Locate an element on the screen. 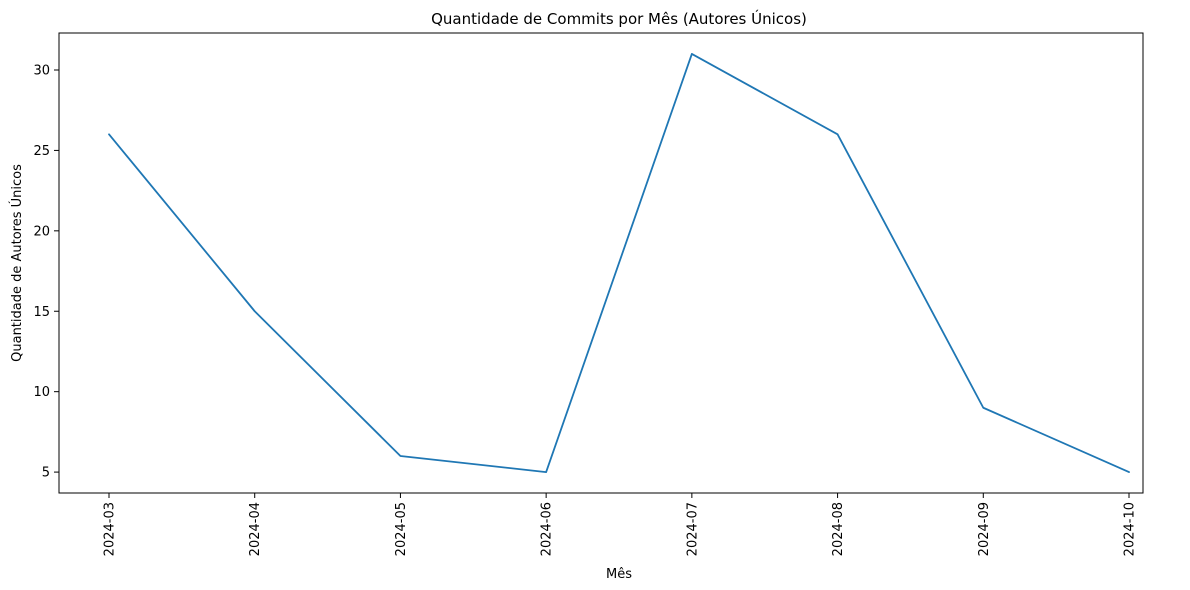 This screenshot has width=1190, height=590. x-tick-label: 2024-07 is located at coordinates (692, 529).